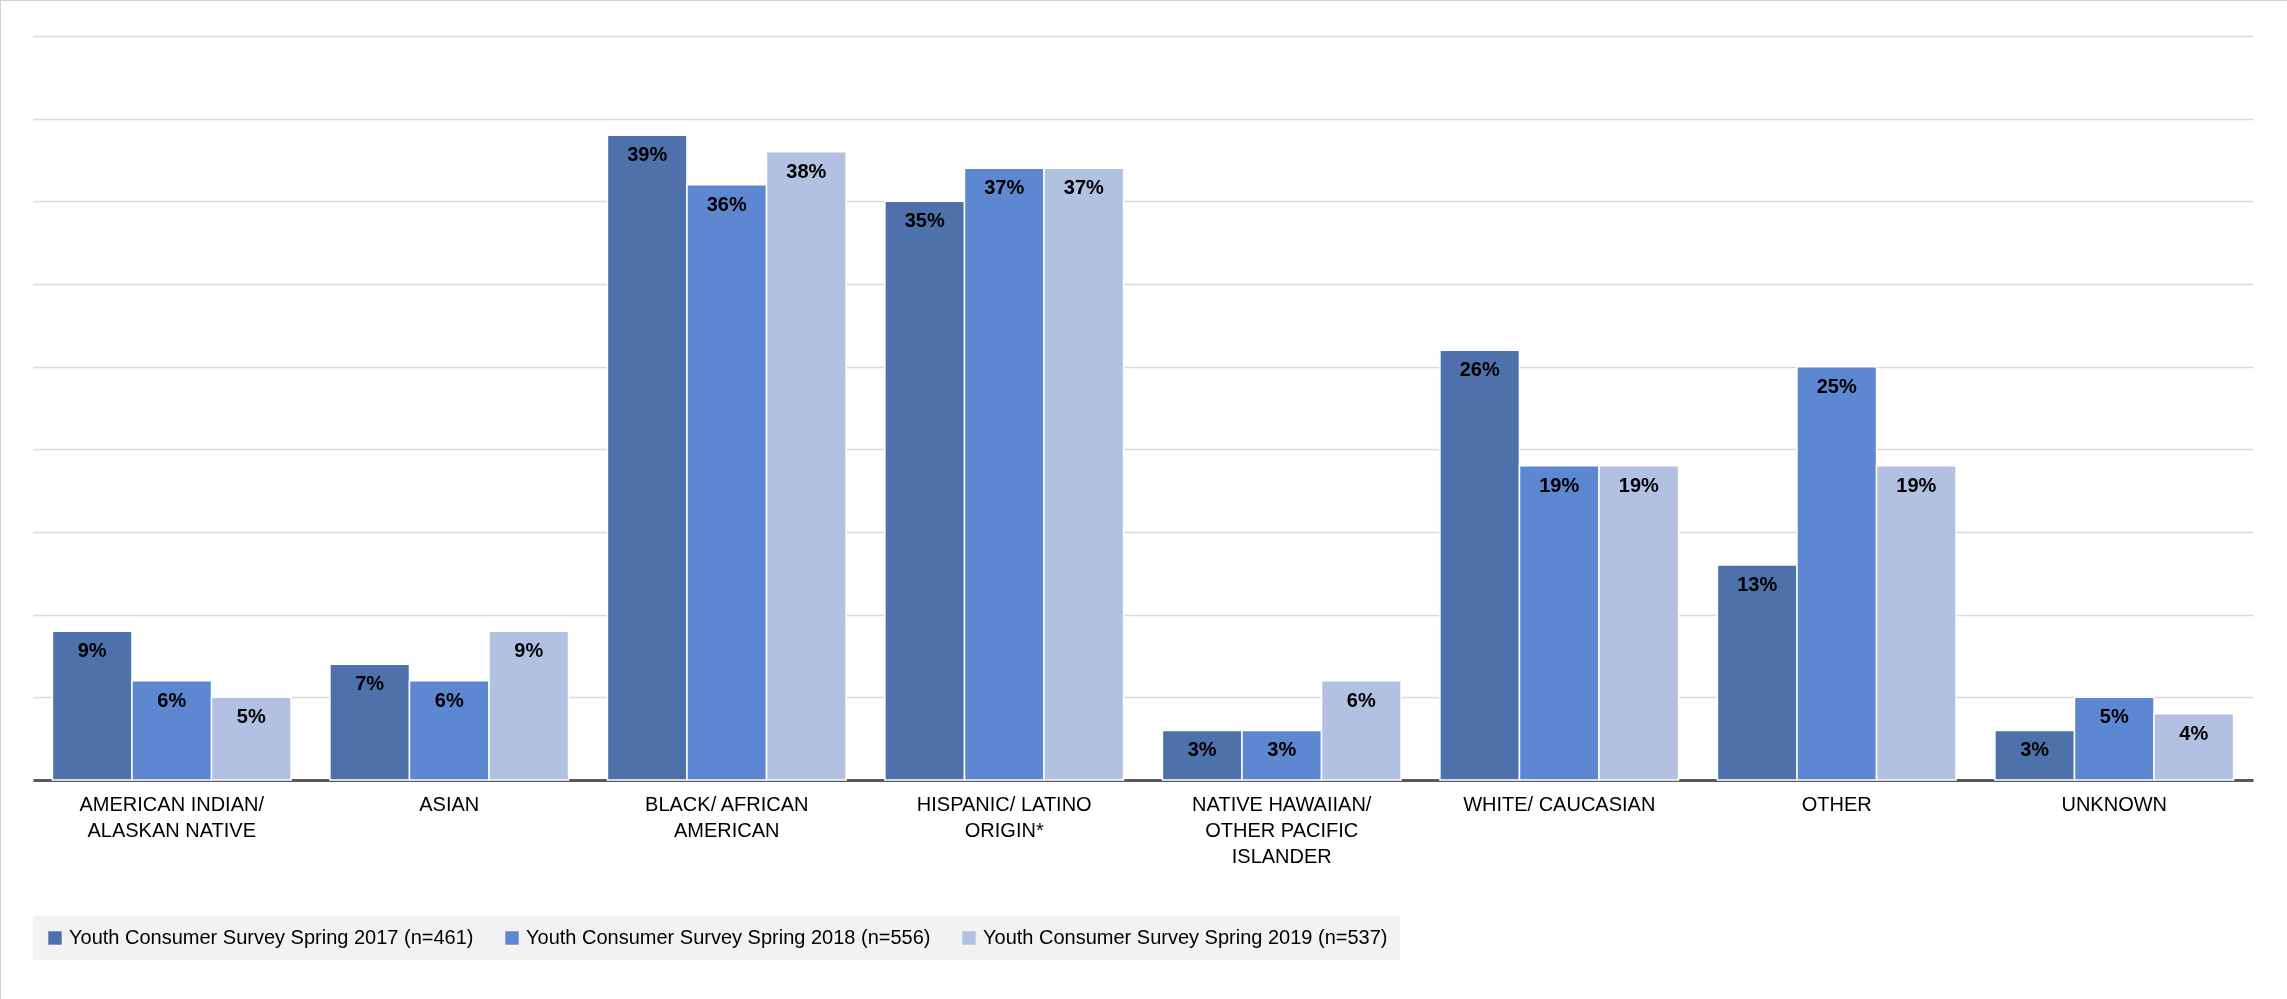 Image resolution: width=2287 pixels, height=999 pixels. I want to click on x-tick-label: BLACK/ AFRICAN AMERICAN, so click(727, 816).